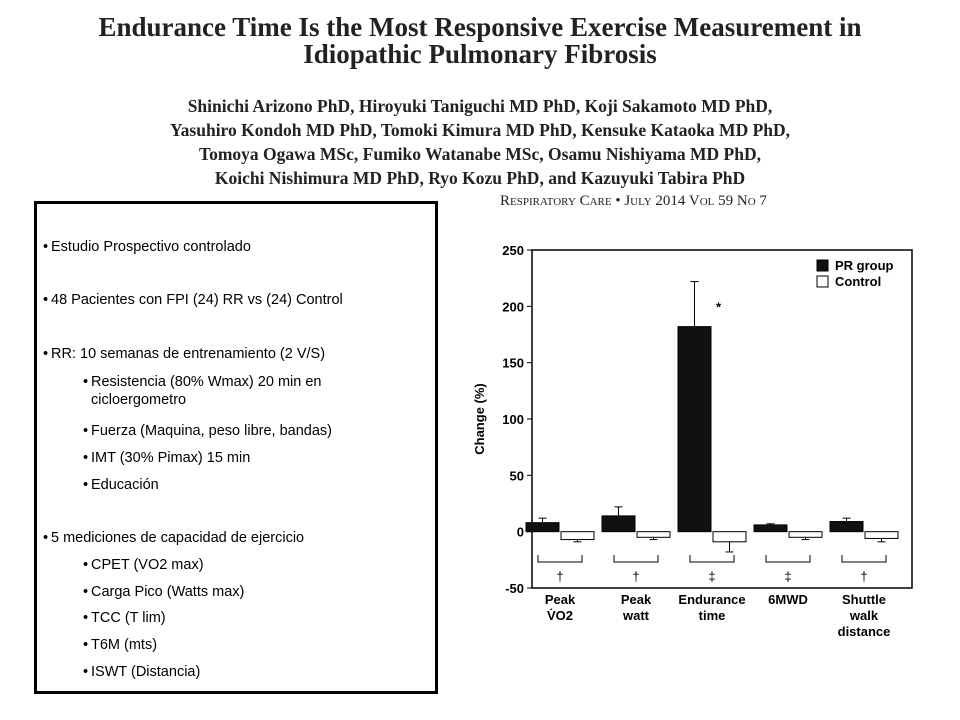 This screenshot has height=720, width=960. I want to click on y-tick-label: 200, so click(513, 306).